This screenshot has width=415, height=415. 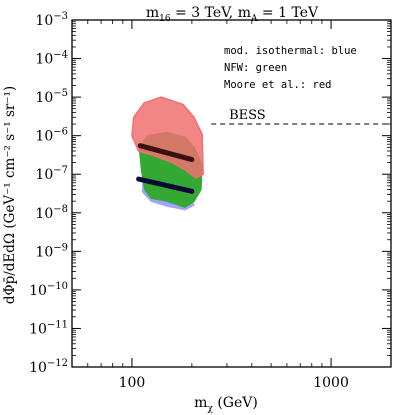 I want to click on y-tick-label: 10⁻⁴, so click(x=51, y=59).